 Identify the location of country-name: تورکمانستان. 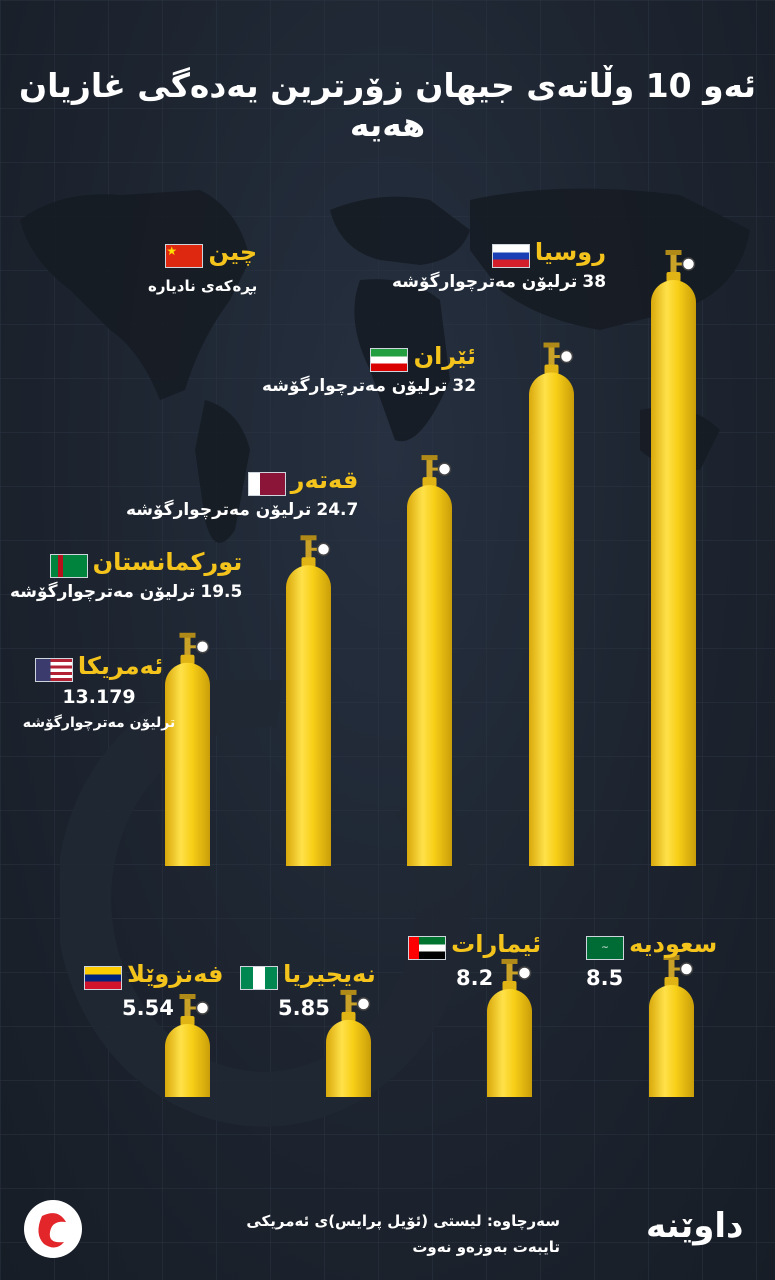
(167, 562).